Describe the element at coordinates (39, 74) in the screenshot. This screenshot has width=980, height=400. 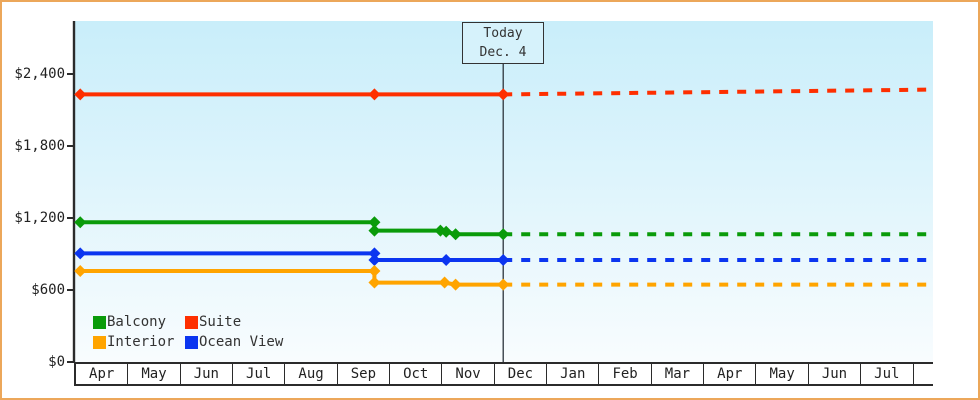
I see `y-axis-label: $2,400` at that location.